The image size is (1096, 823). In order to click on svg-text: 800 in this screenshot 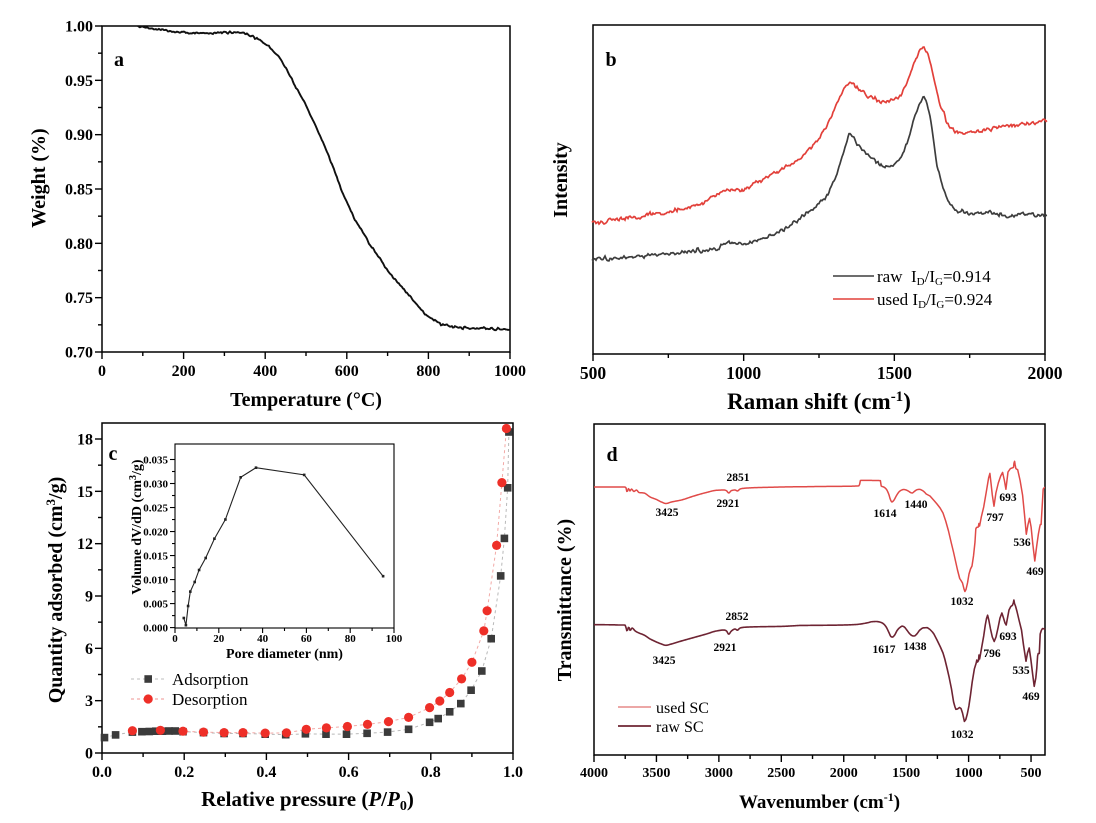, I will do `click(428, 371)`.